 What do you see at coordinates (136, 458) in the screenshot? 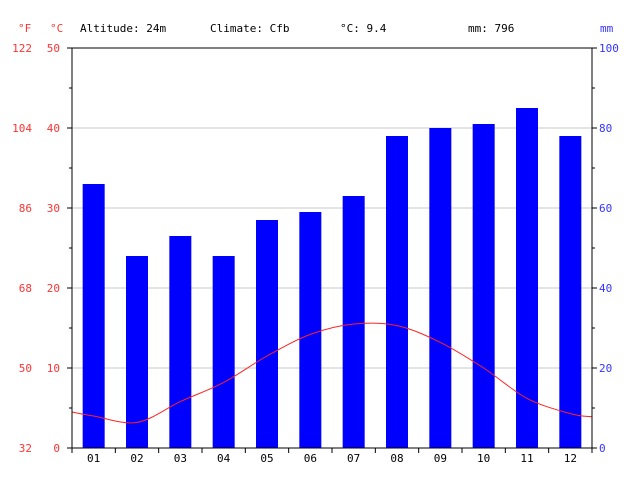
I see `month-tick-label: 02` at bounding box center [136, 458].